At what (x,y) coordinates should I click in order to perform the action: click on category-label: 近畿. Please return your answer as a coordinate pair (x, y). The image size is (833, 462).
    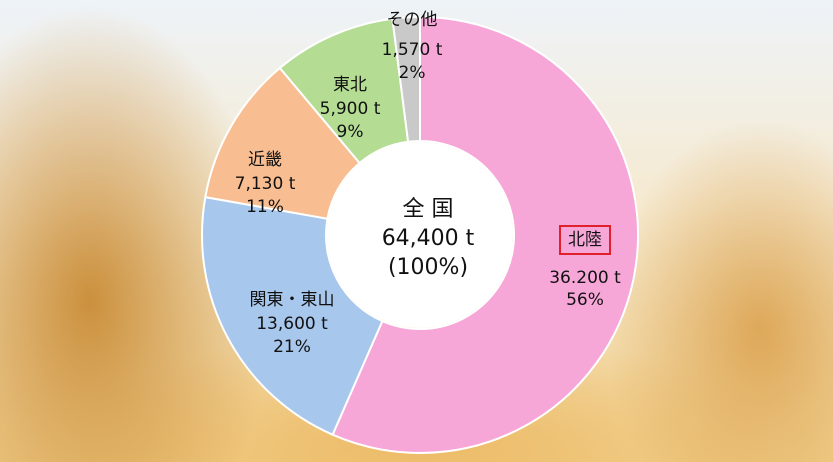
    Looking at the image, I should click on (265, 160).